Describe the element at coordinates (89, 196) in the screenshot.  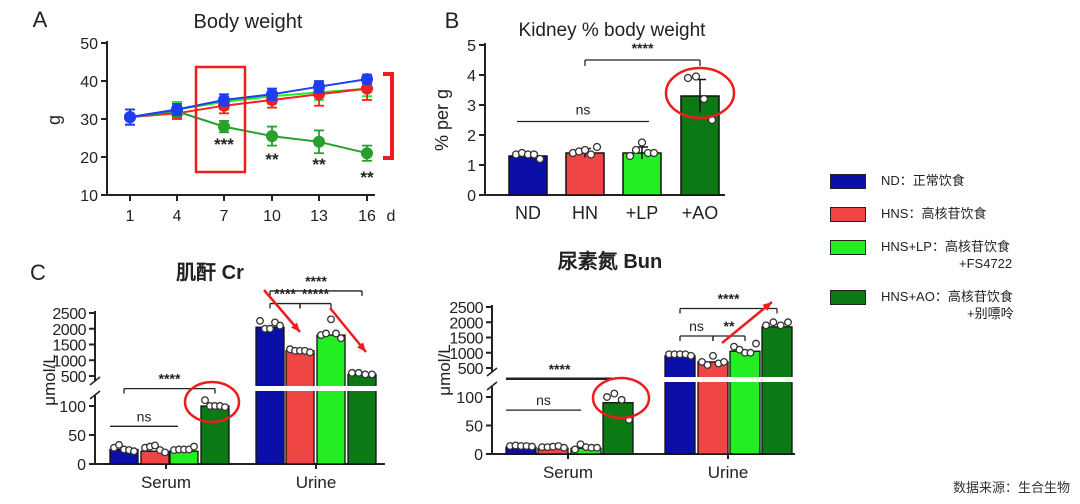
I see `y-tick-label: 10` at that location.